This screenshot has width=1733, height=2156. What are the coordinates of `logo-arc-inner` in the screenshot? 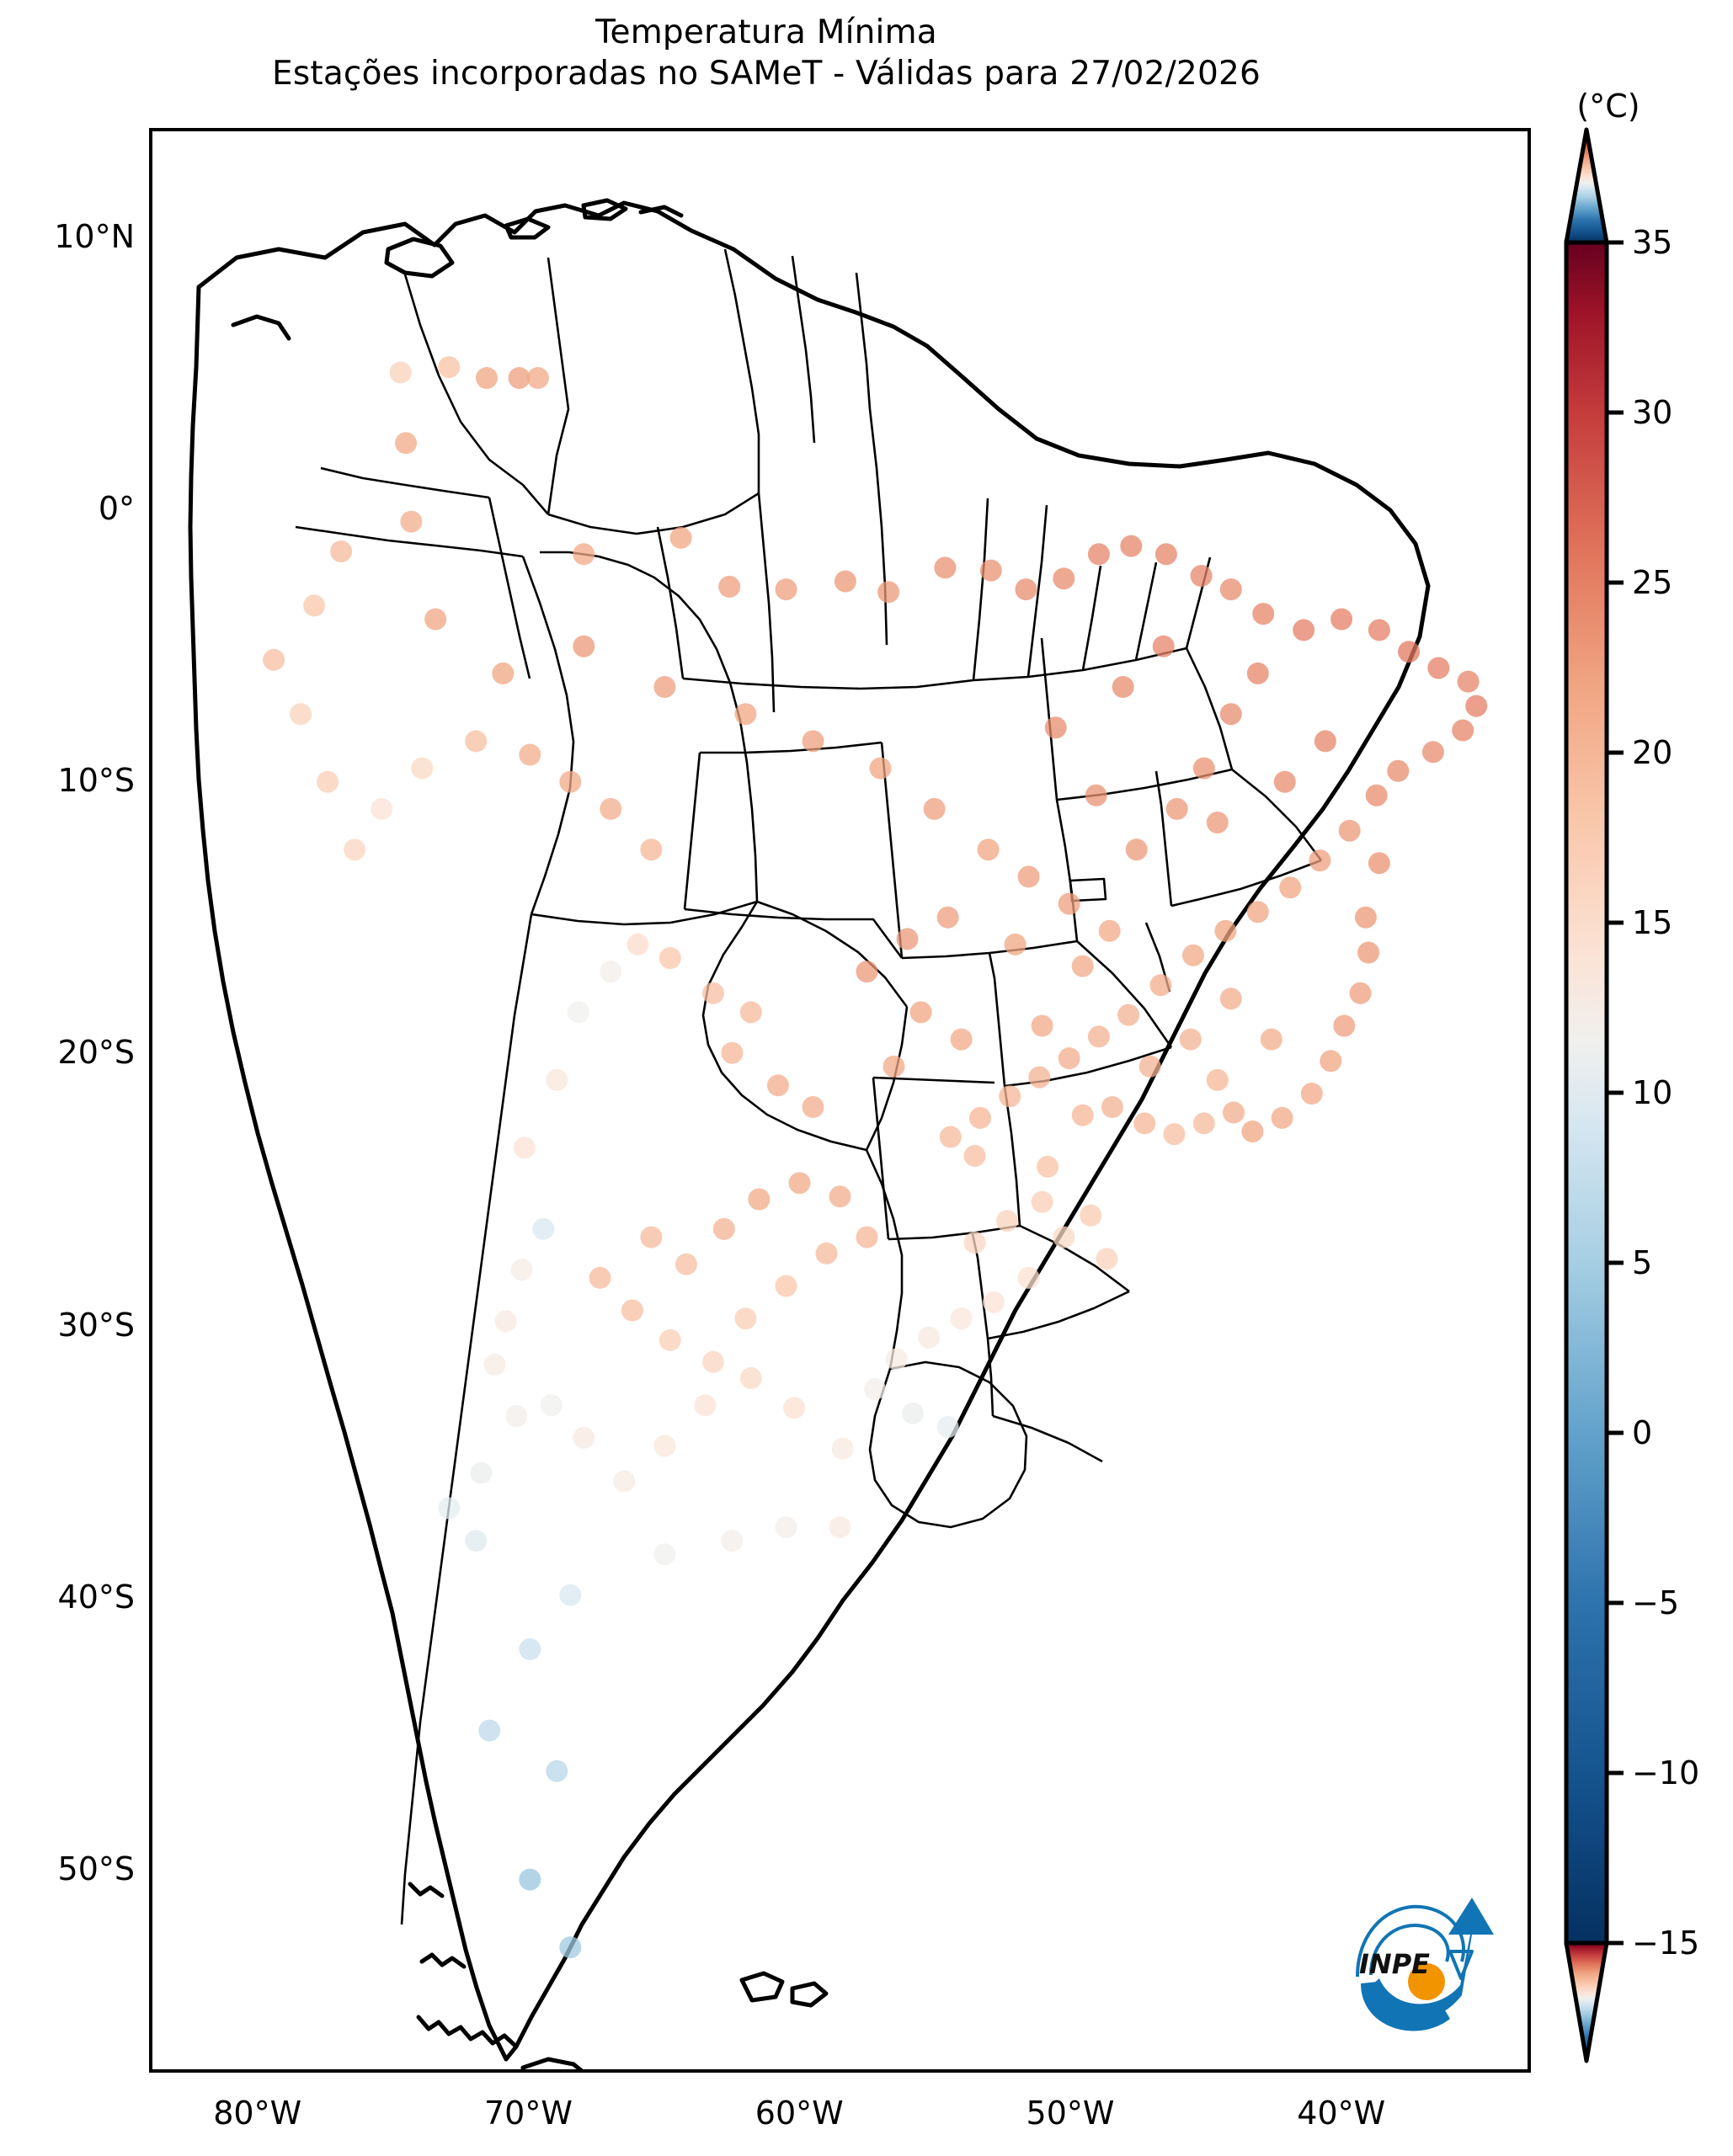 It's located at (1409, 1950).